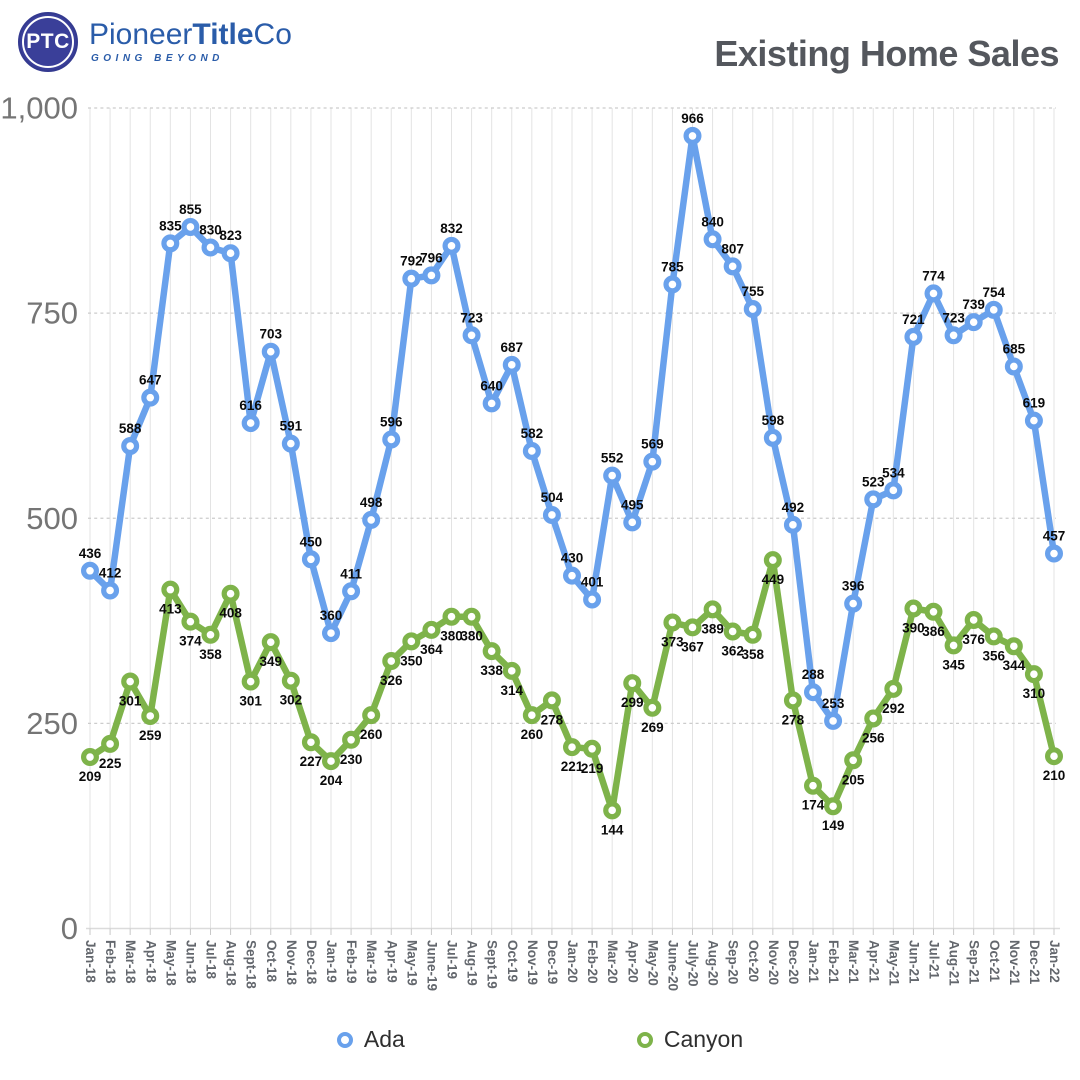  What do you see at coordinates (39, 108) in the screenshot?
I see `svg-text: 1,000` at bounding box center [39, 108].